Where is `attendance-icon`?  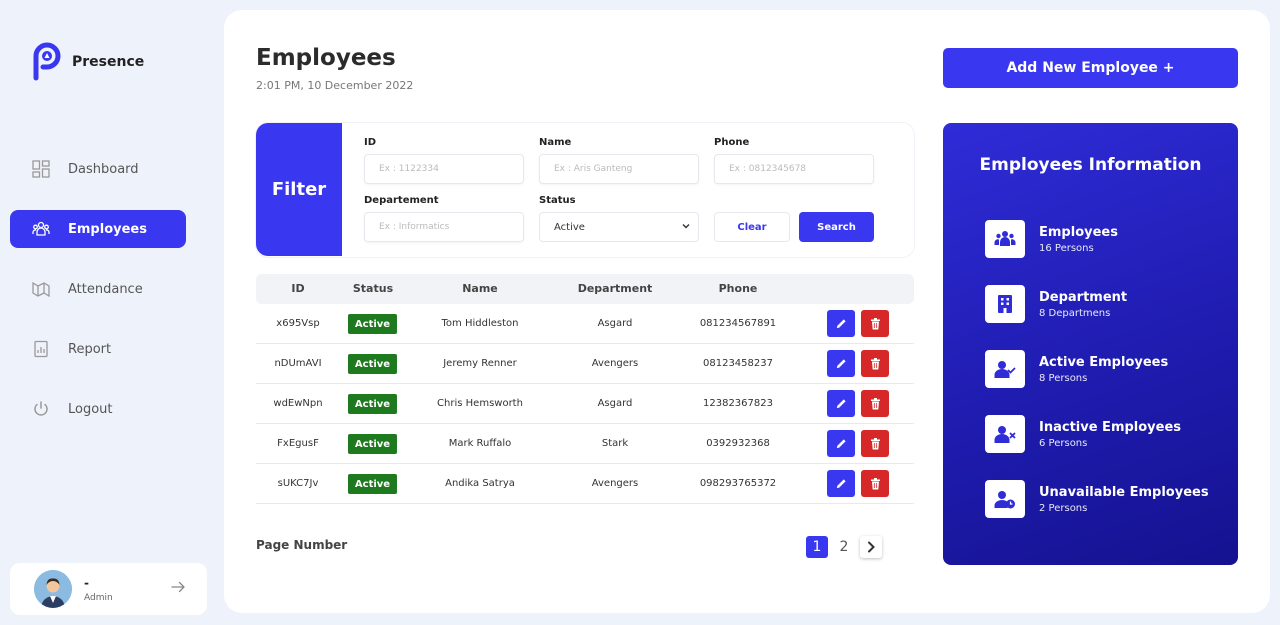
attendance-icon is located at coordinates (41, 289).